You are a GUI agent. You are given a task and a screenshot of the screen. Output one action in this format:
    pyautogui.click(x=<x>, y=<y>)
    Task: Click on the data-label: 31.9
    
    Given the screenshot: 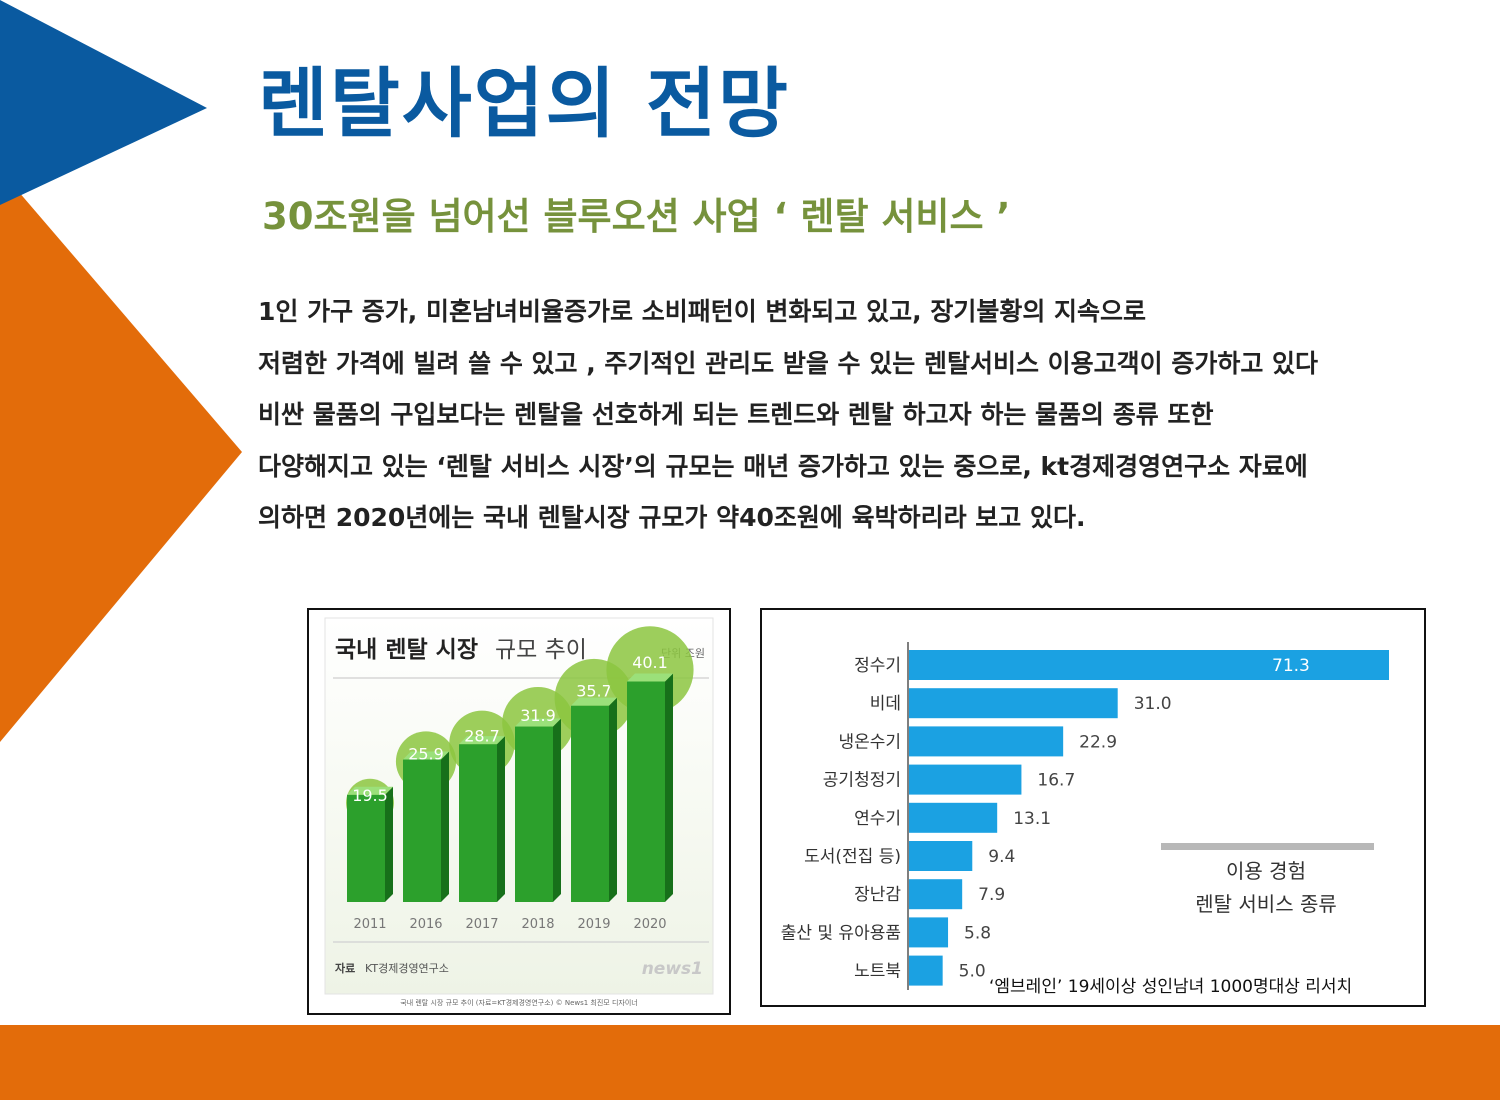 What is the action you would take?
    pyautogui.click(x=538, y=715)
    